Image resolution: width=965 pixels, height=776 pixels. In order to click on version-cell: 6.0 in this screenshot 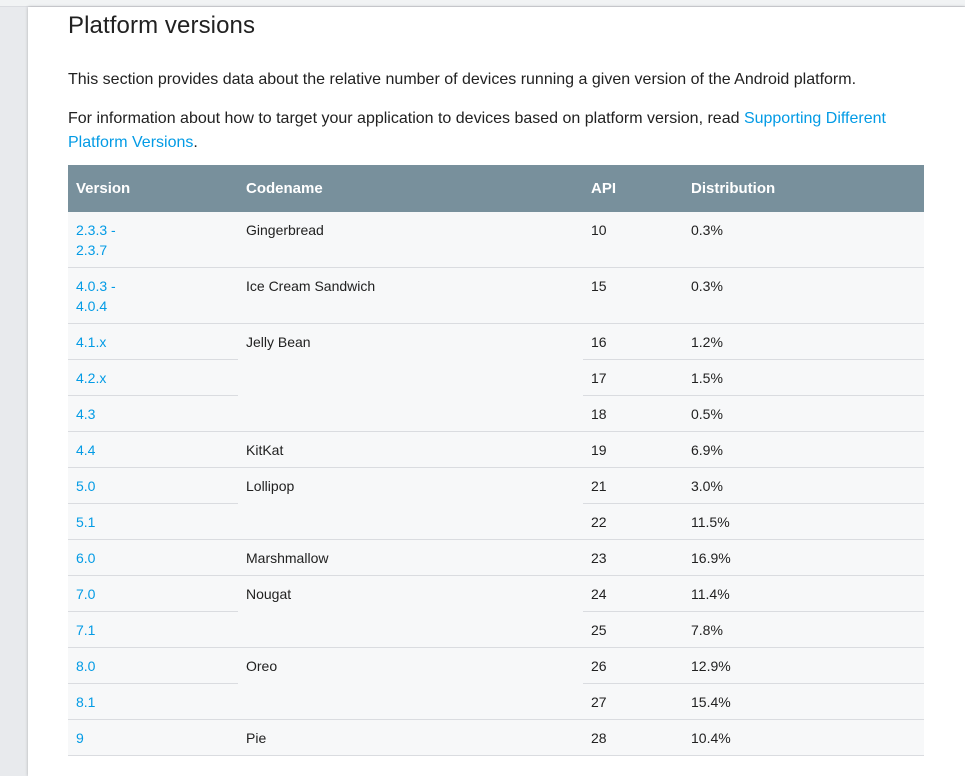, I will do `click(153, 557)`.